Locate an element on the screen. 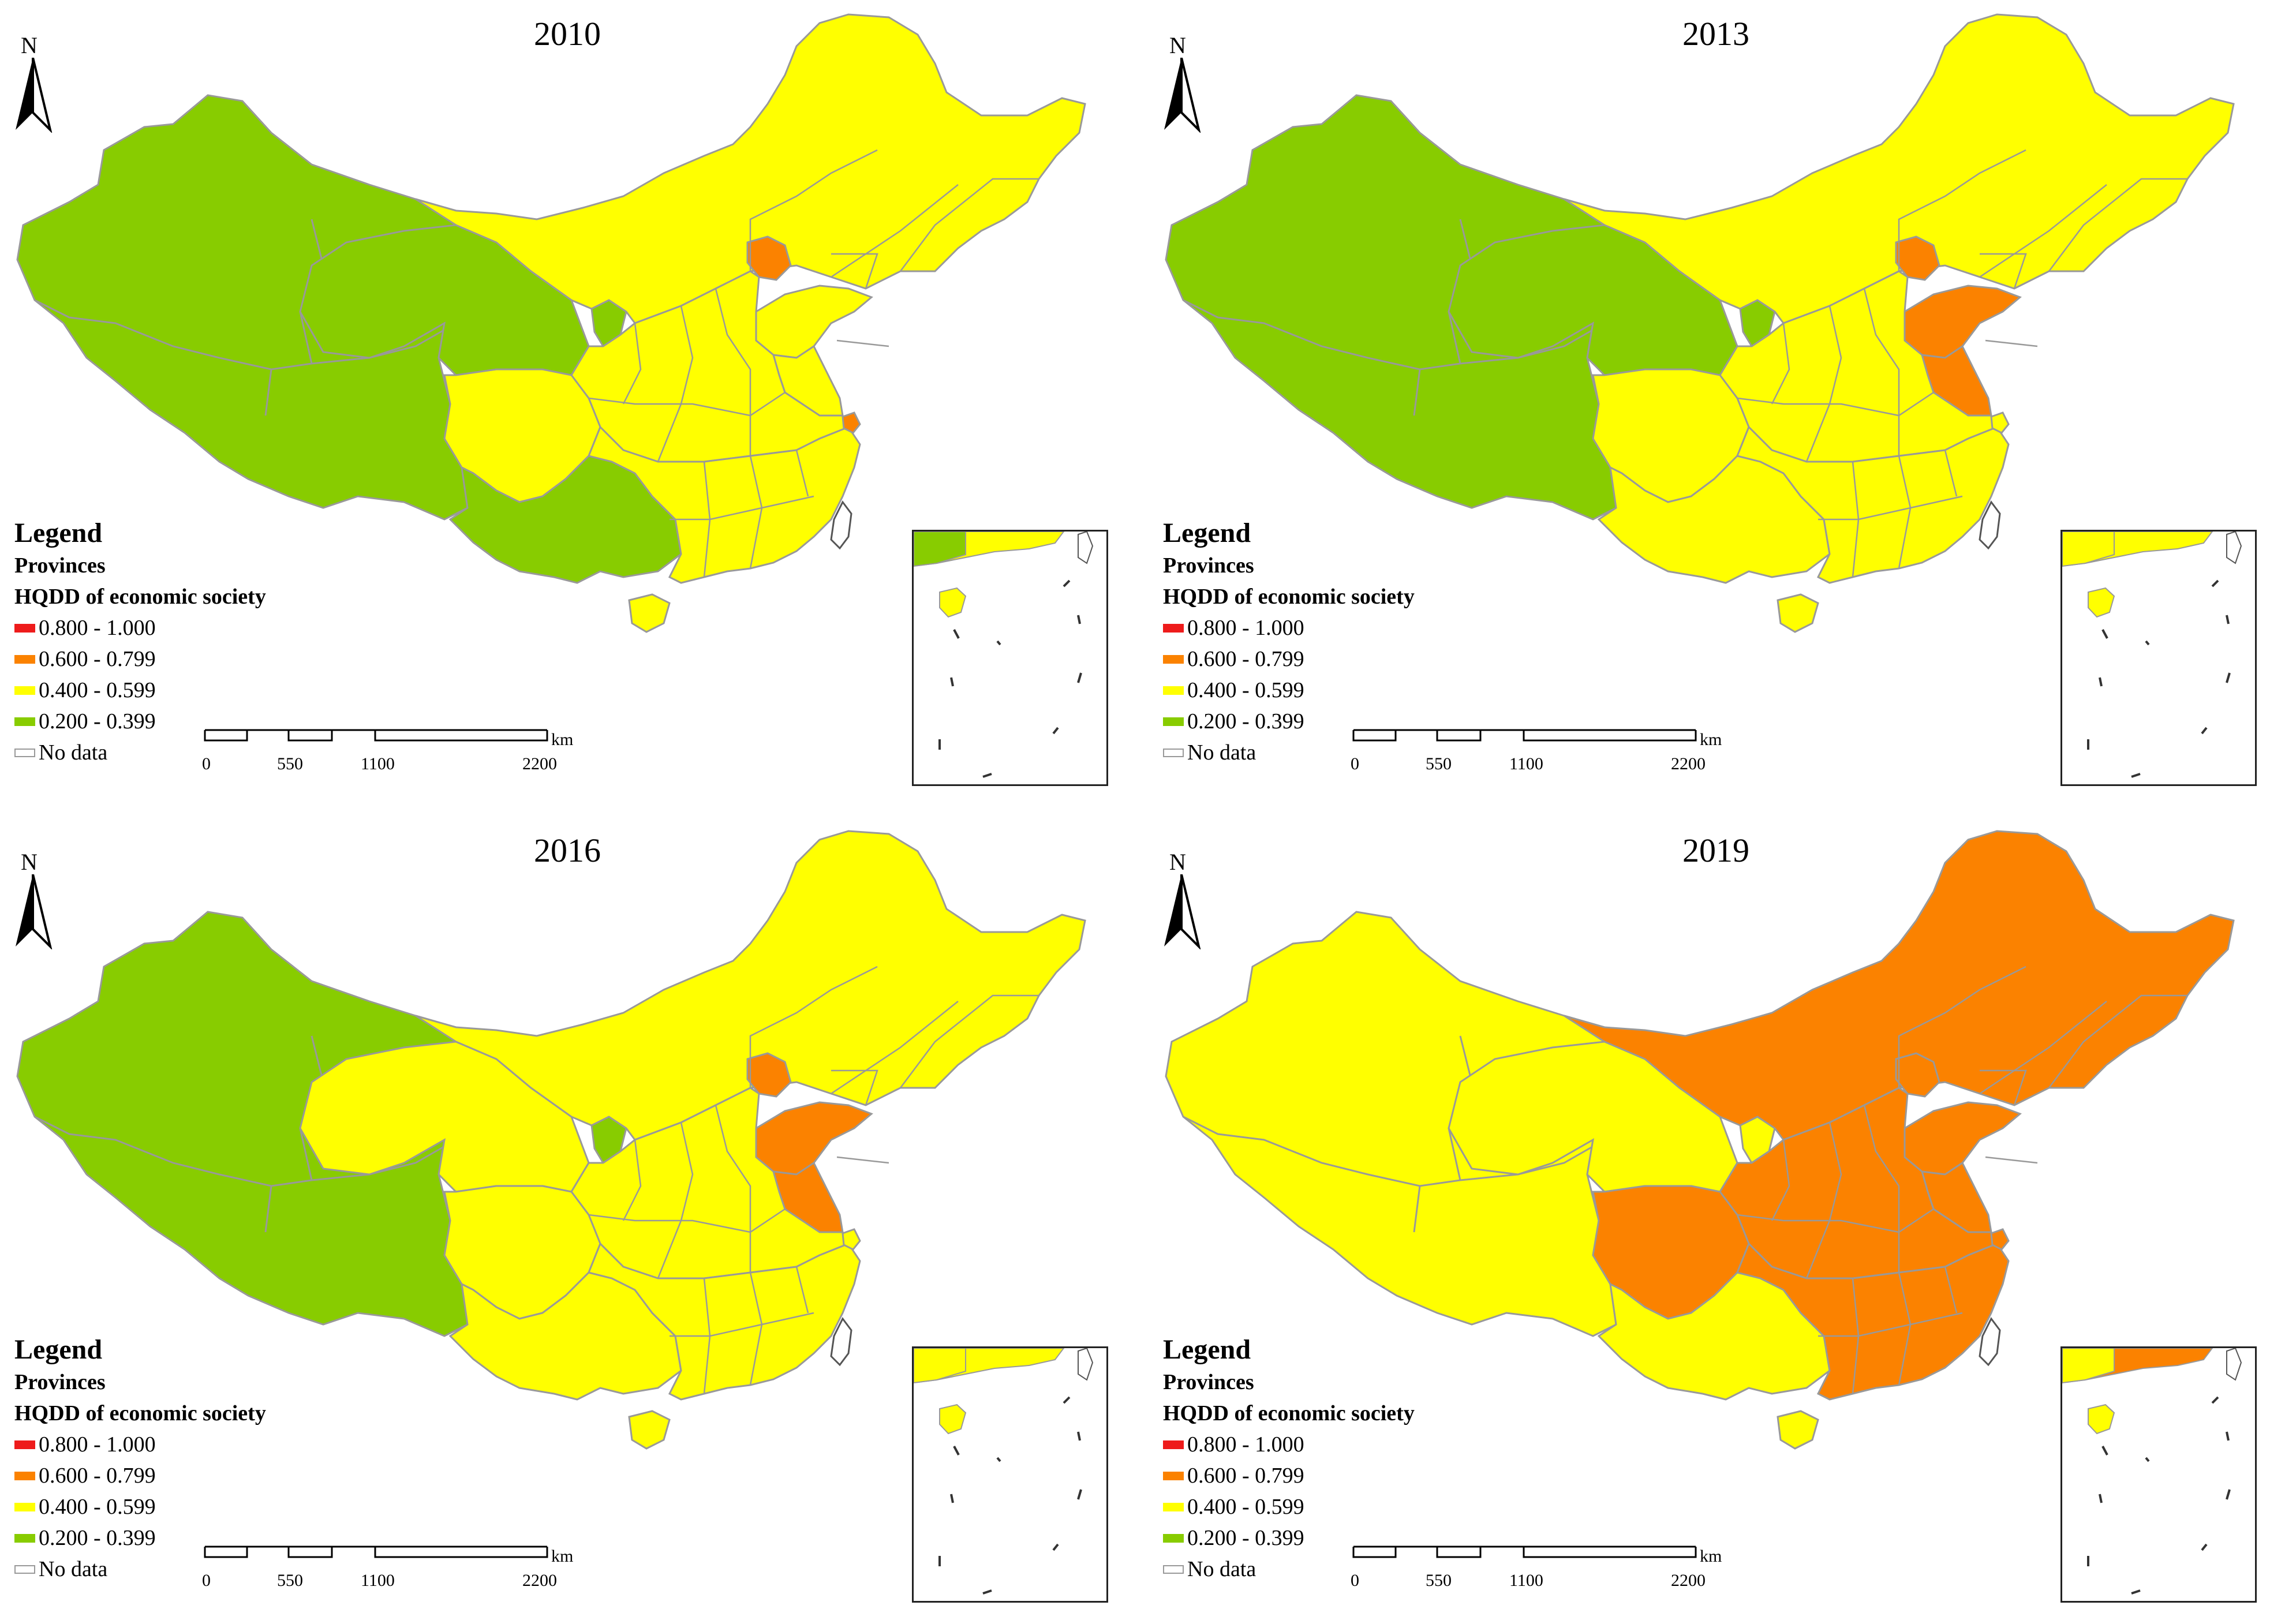 The height and width of the screenshot is (1624, 2270). north-arrow-icon is located at coordinates (34, 95).